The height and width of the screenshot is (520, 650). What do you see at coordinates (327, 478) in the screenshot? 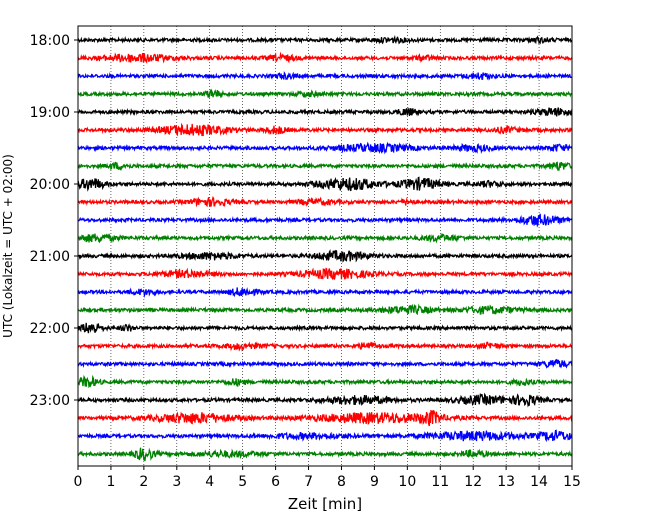
I see `x-axis: 0 1 2 3 4 5 6 7 8 9 10 11 12 13 14 15` at bounding box center [327, 478].